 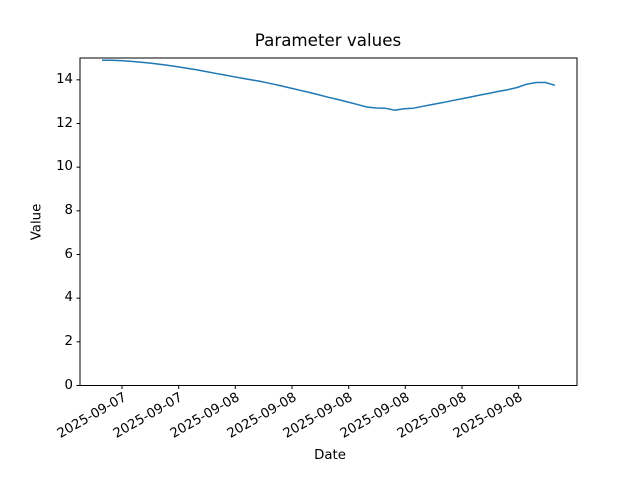 I want to click on y-tick-label: 0, so click(x=68, y=385).